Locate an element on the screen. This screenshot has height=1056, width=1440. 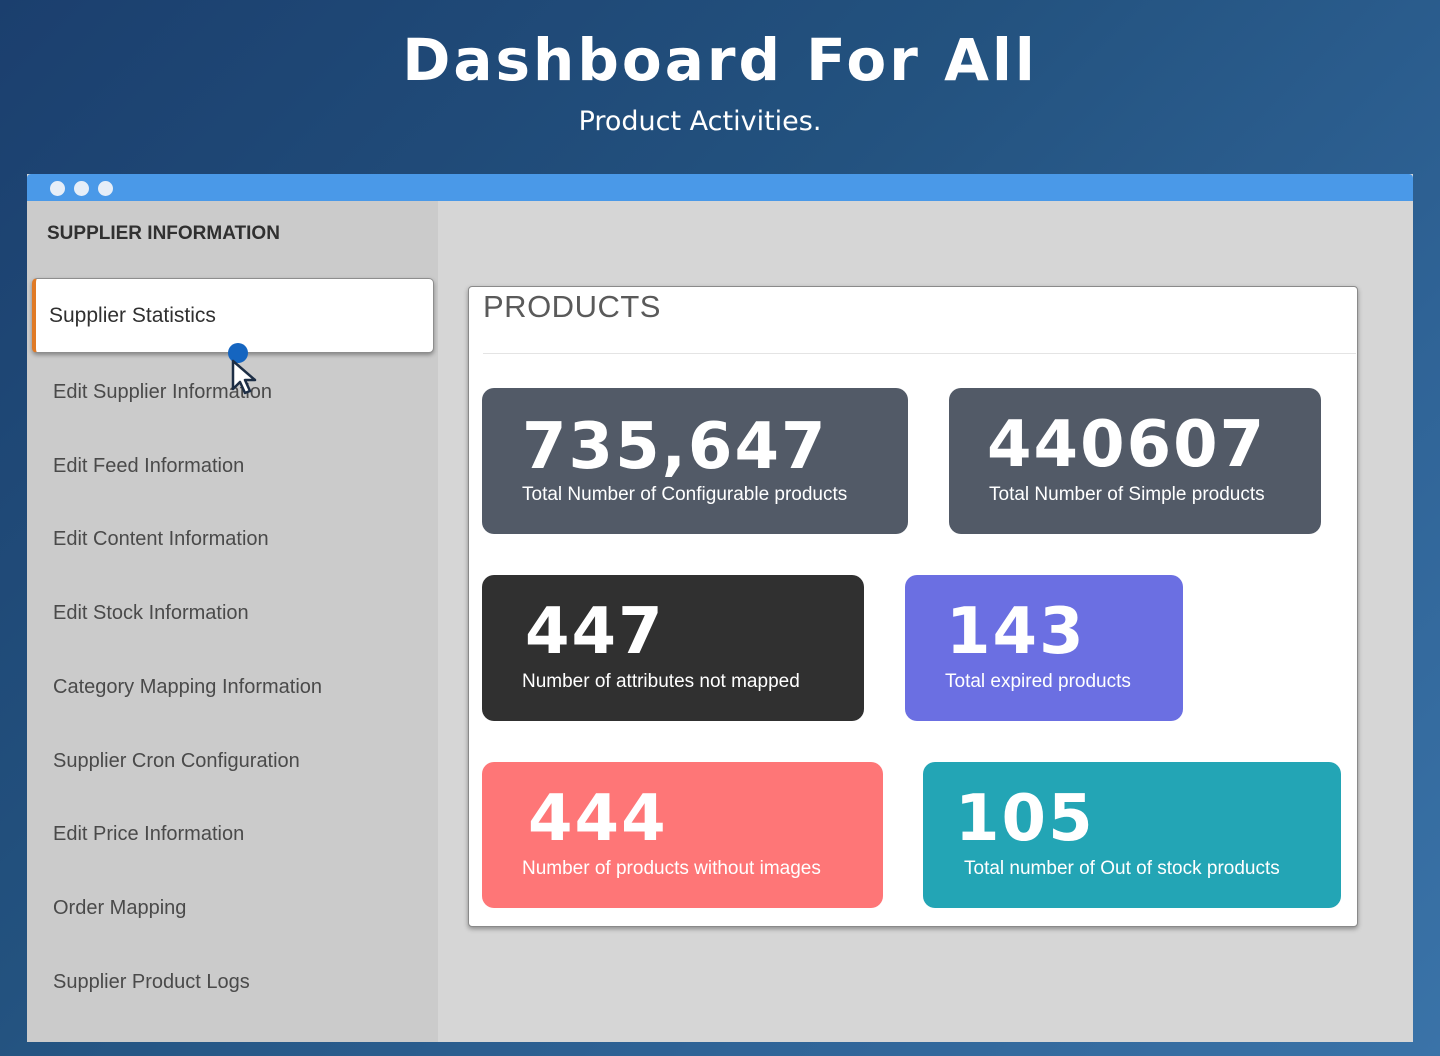
stat-label: Total expired products is located at coordinates (1038, 681).